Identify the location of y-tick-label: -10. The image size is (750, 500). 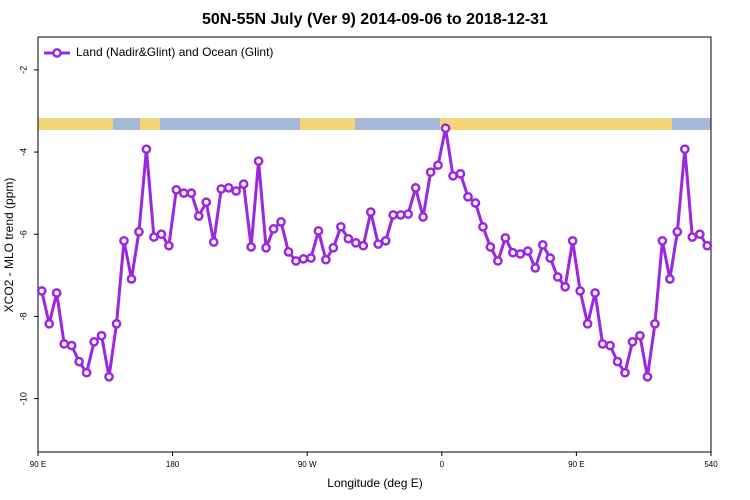
(23, 398).